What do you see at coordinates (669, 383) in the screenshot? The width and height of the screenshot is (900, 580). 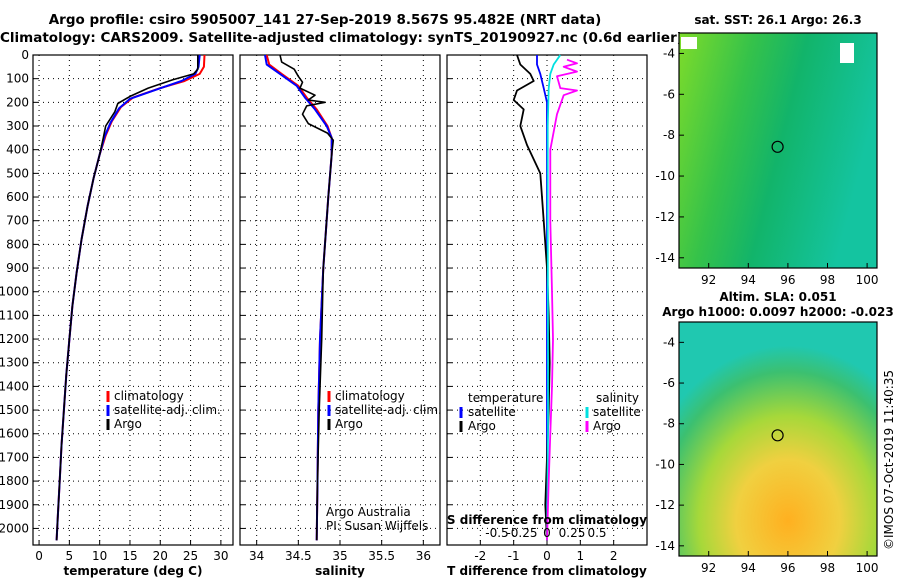 I see `map-y-tick-label: -6` at bounding box center [669, 383].